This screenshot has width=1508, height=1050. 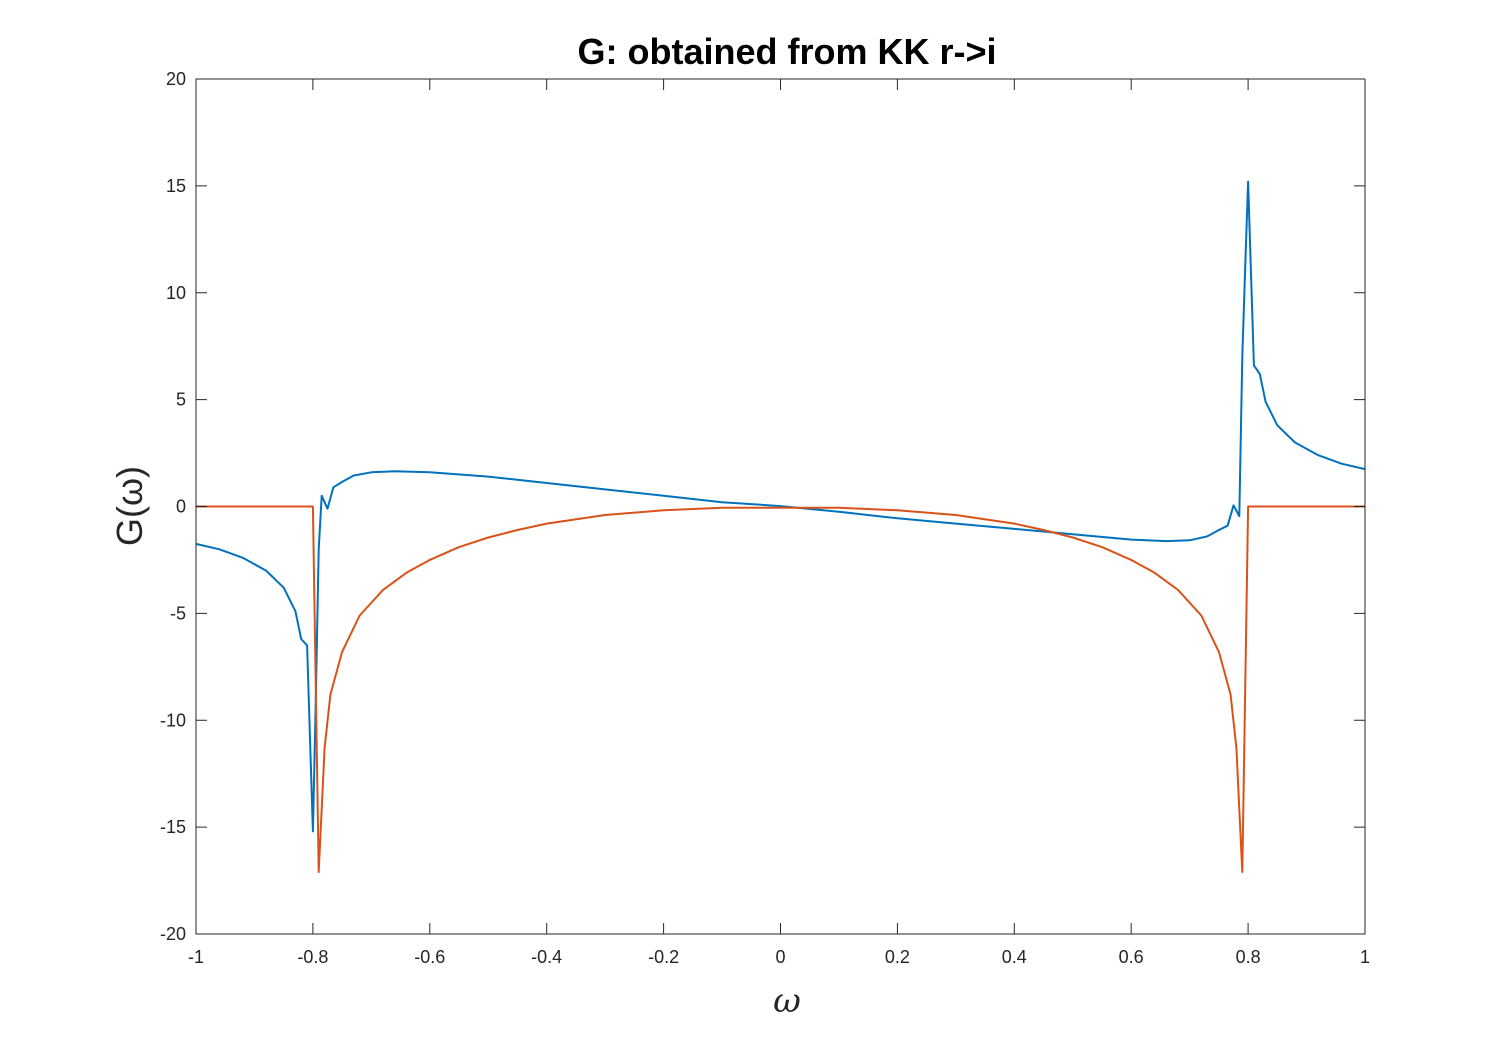 I want to click on x-tick-label: 0, so click(x=780, y=957).